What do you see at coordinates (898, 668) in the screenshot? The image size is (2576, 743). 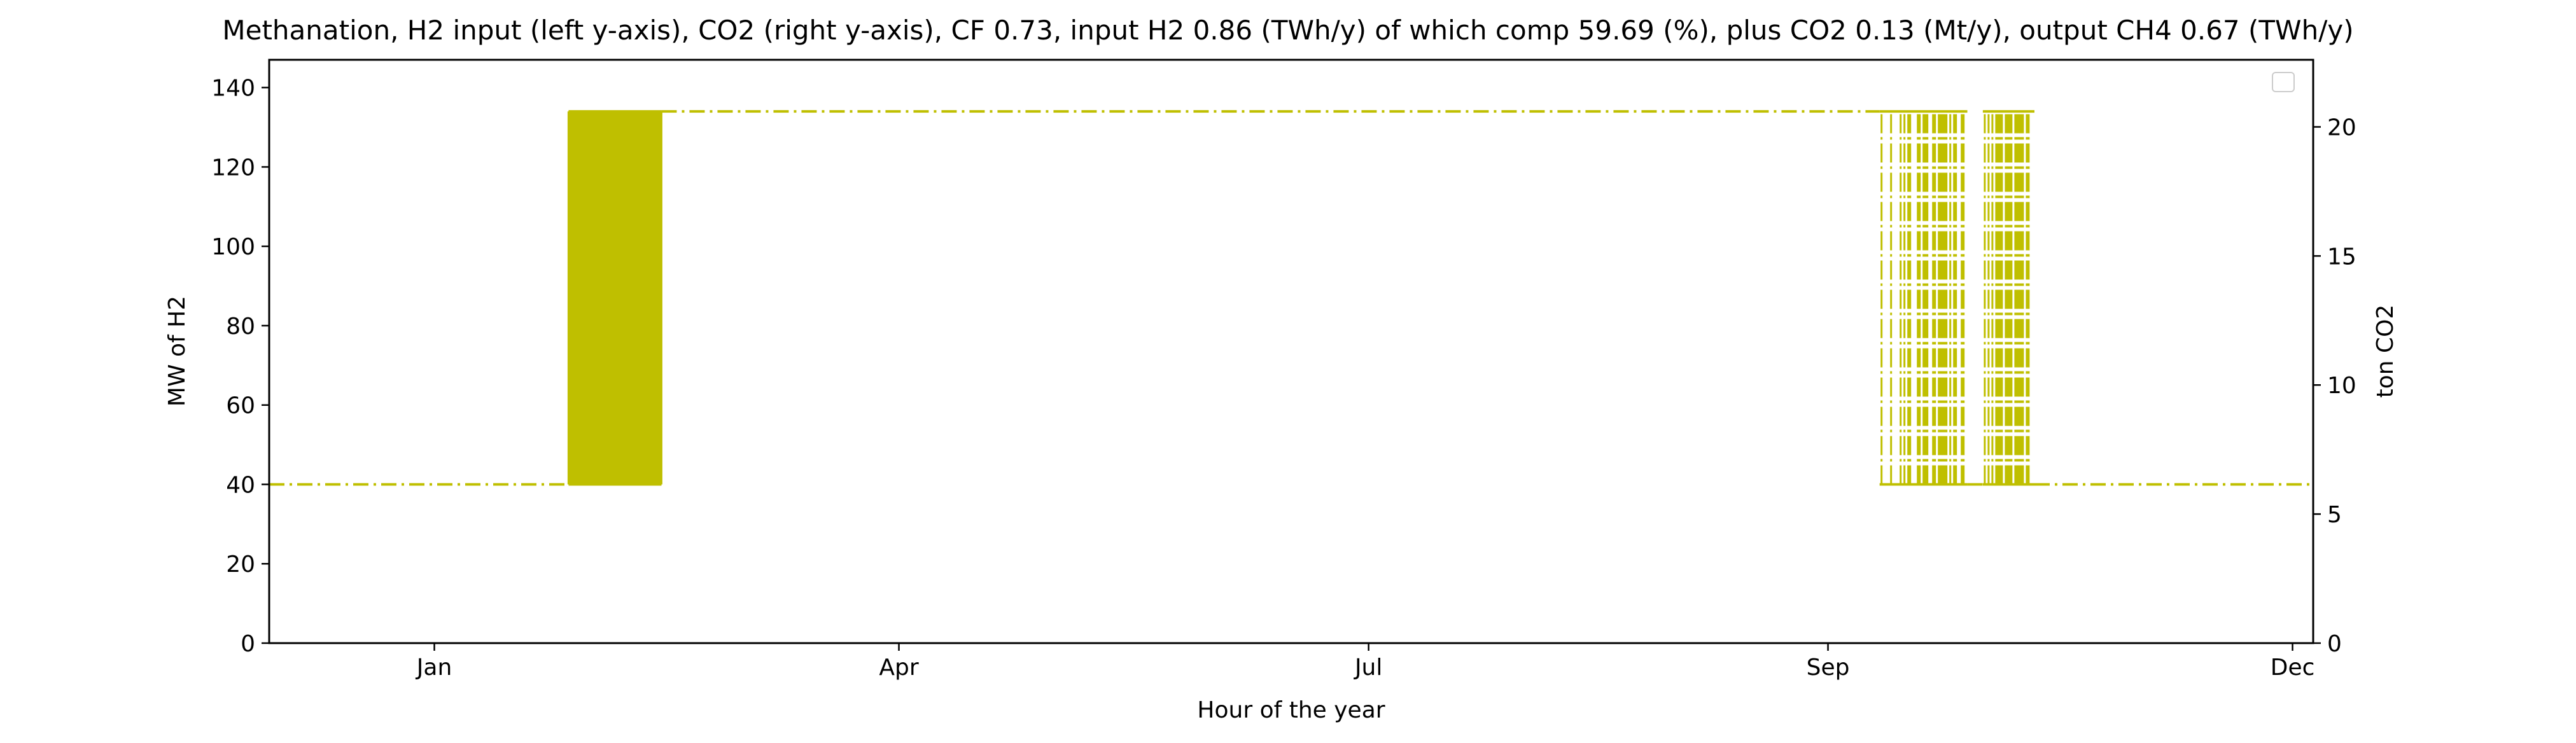 I see `x-tick-label: Apr` at bounding box center [898, 668].